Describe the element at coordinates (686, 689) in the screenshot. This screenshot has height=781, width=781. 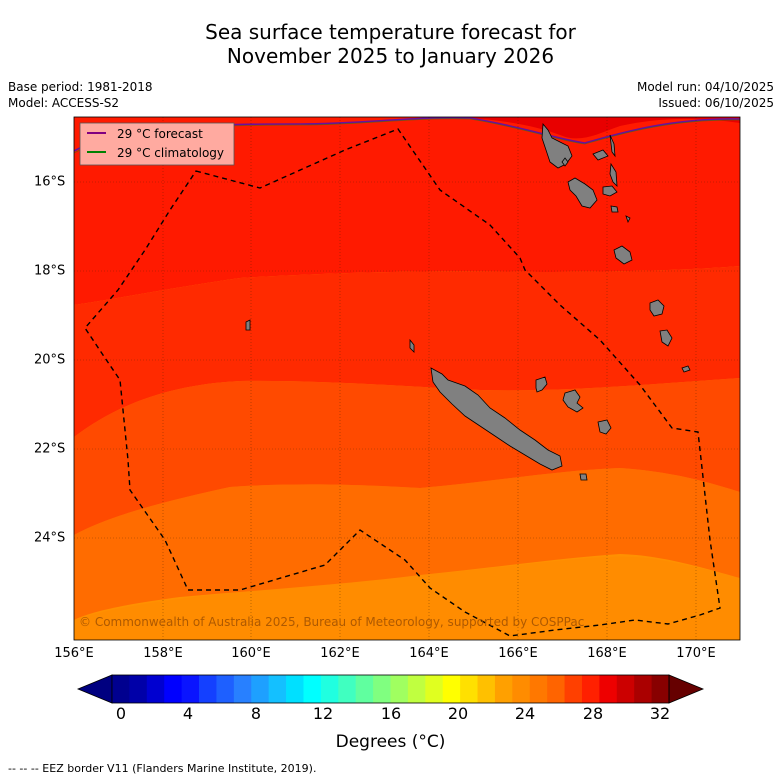
I see `colorbar-high-extend` at that location.